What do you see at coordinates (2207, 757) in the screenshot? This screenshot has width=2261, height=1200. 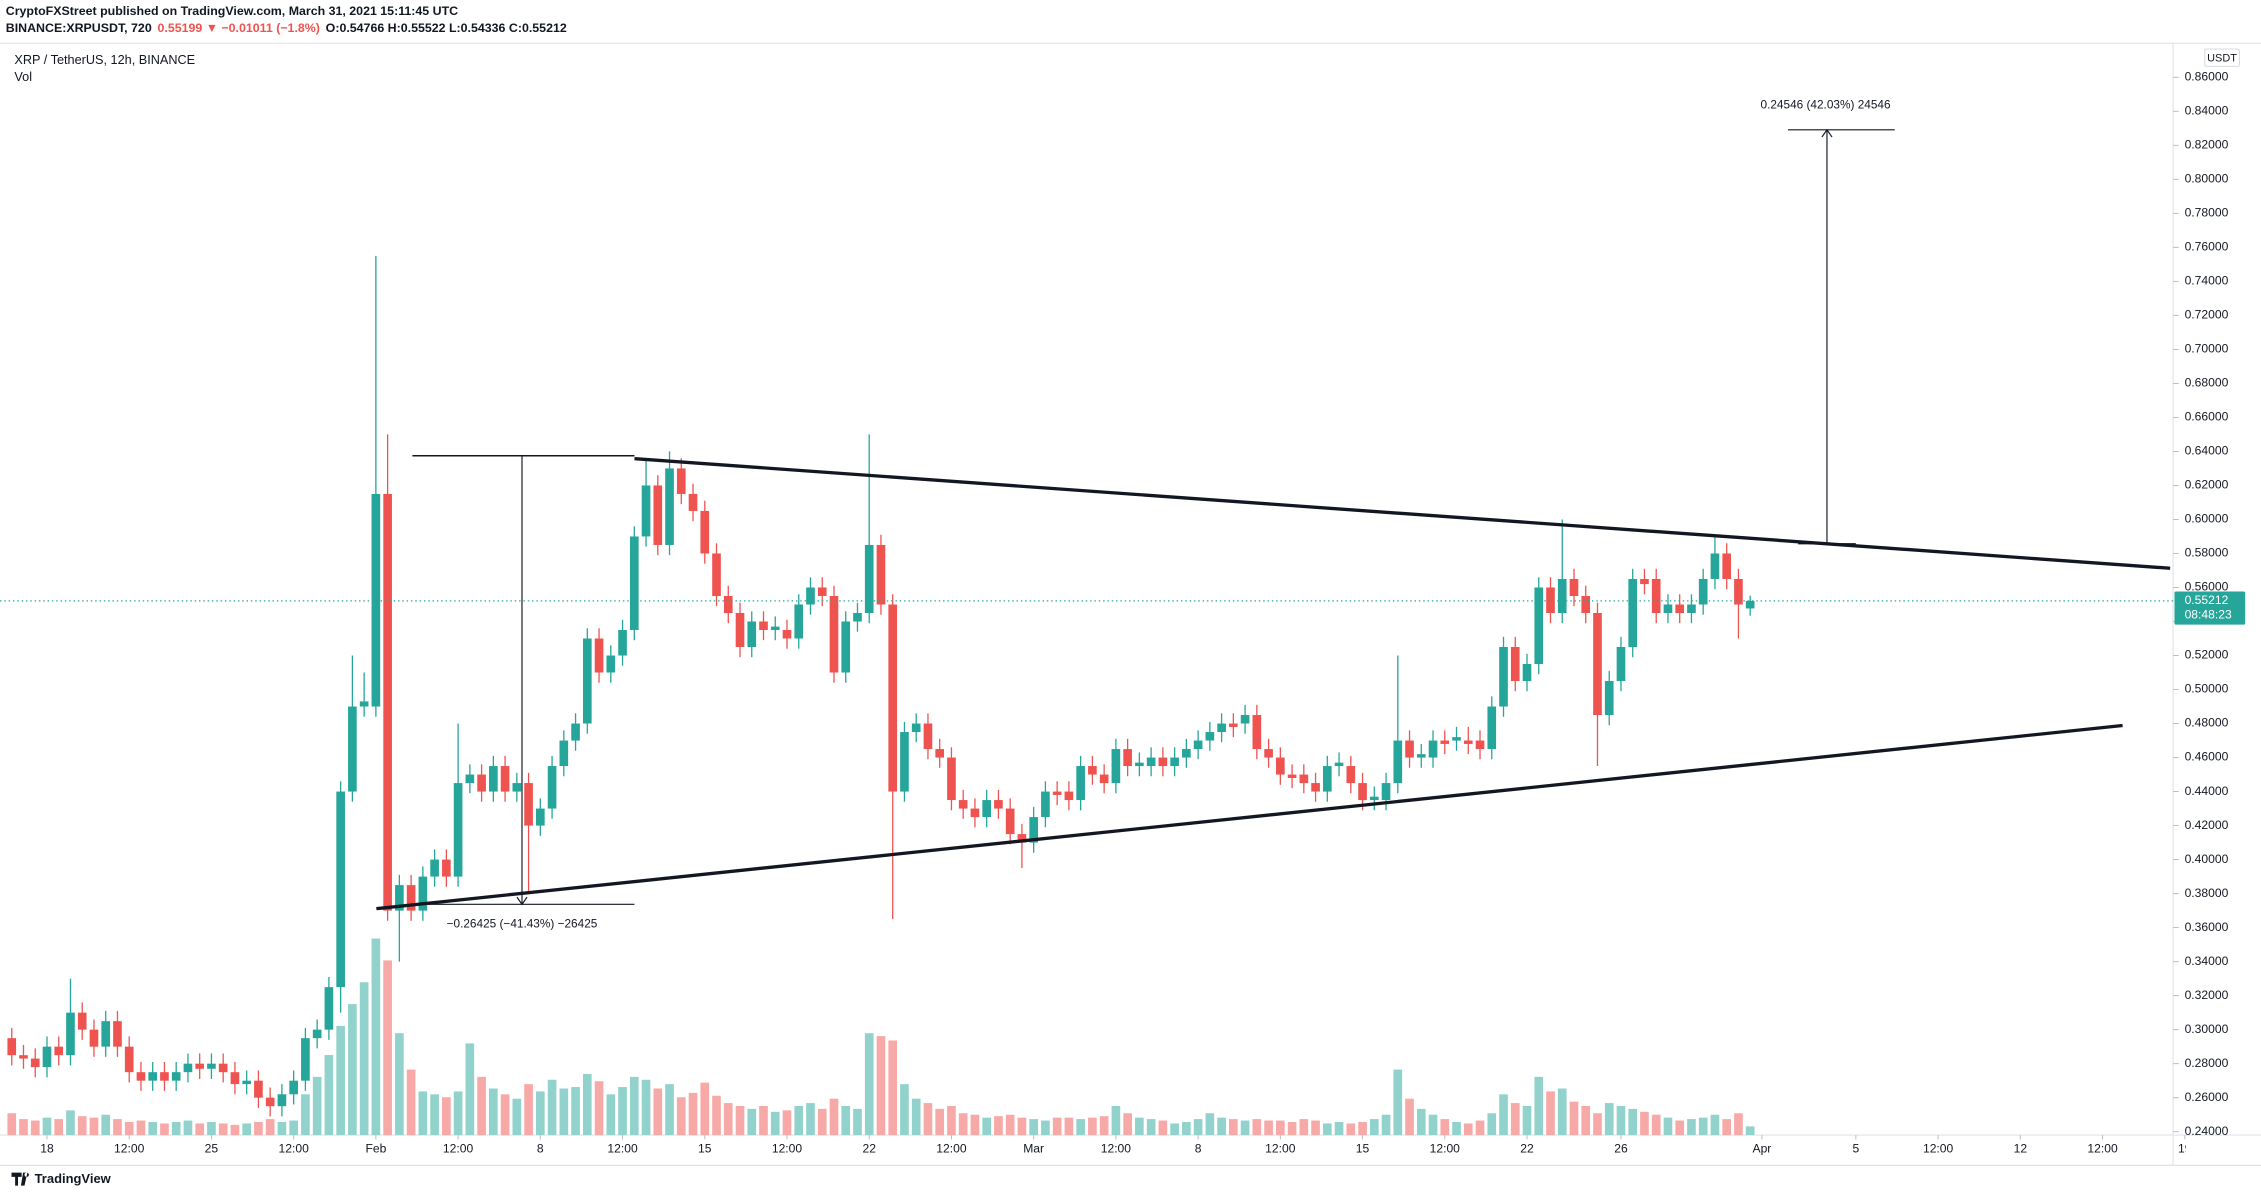 I see `y-tick-label: 0.46000` at bounding box center [2207, 757].